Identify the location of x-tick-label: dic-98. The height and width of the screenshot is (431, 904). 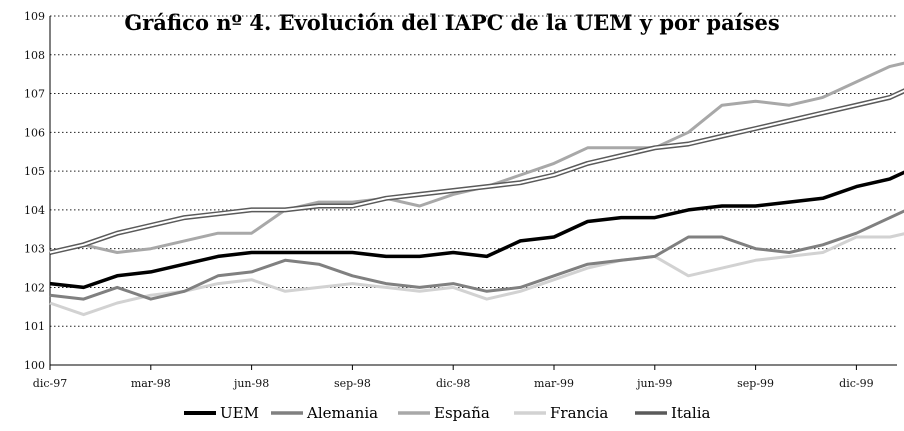
(453, 383).